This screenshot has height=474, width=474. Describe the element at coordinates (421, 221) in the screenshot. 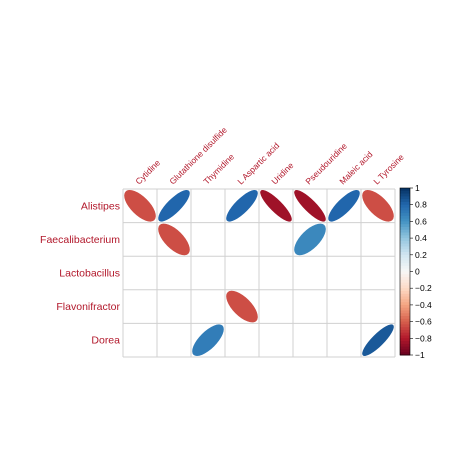

I see `colorbar-tick-label: 0.6` at that location.